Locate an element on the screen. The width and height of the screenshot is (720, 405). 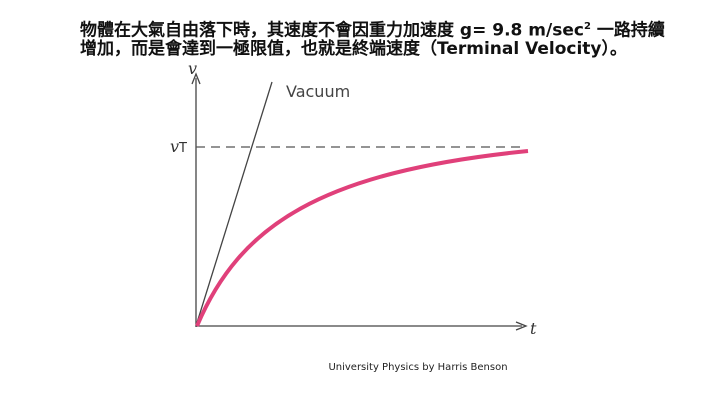
superscript: 2 is located at coordinates (587, 26).